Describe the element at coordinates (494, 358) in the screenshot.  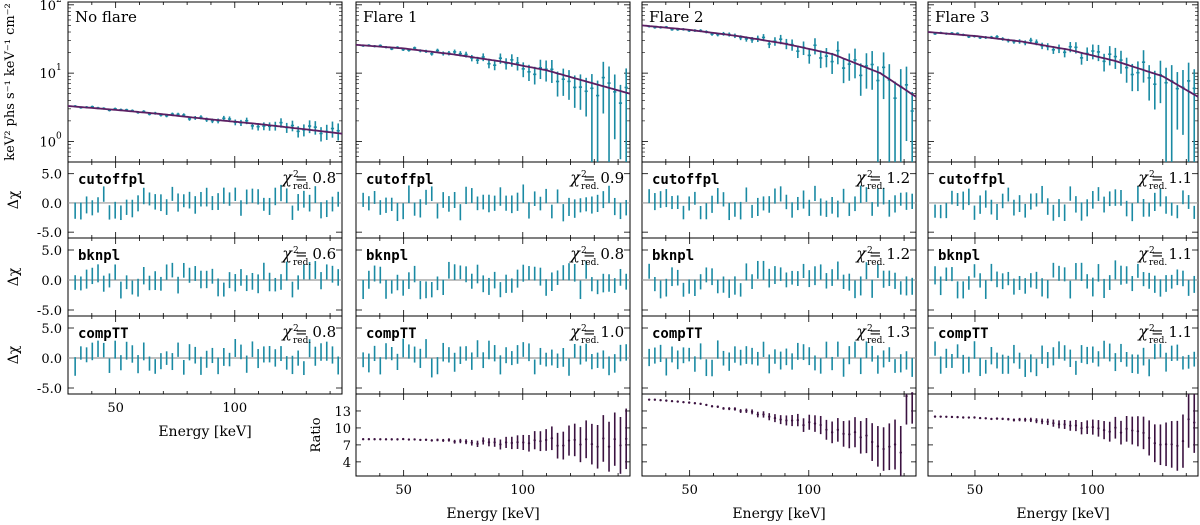
I see `residuals-1-r3` at that location.